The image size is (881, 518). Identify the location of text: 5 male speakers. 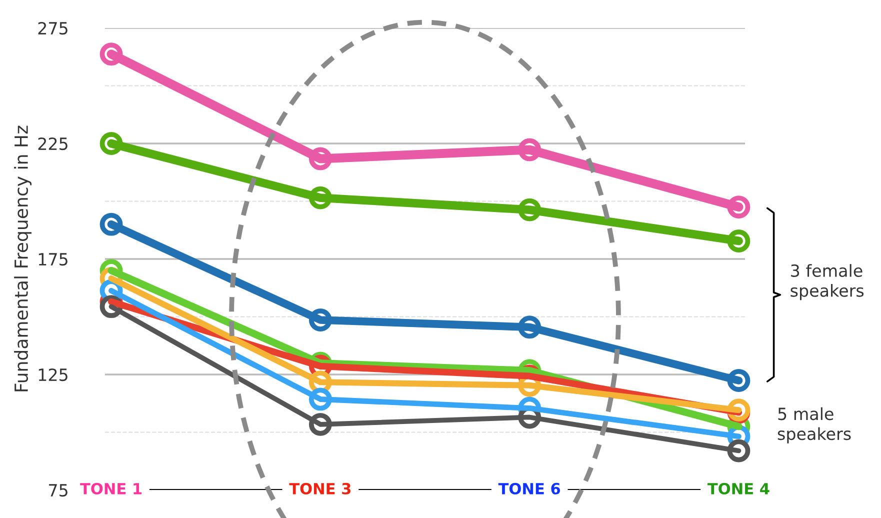
(814, 425).